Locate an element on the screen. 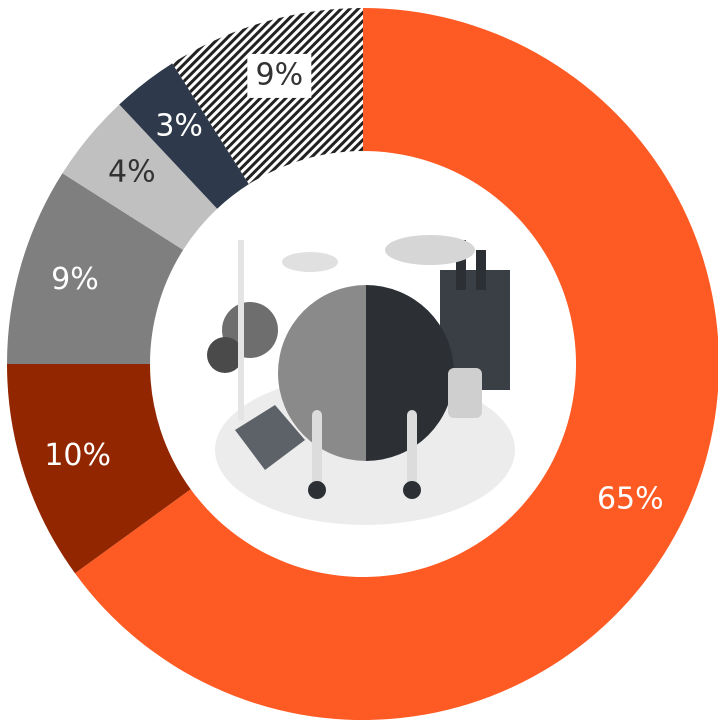  slice-label: 3% is located at coordinates (179, 125).